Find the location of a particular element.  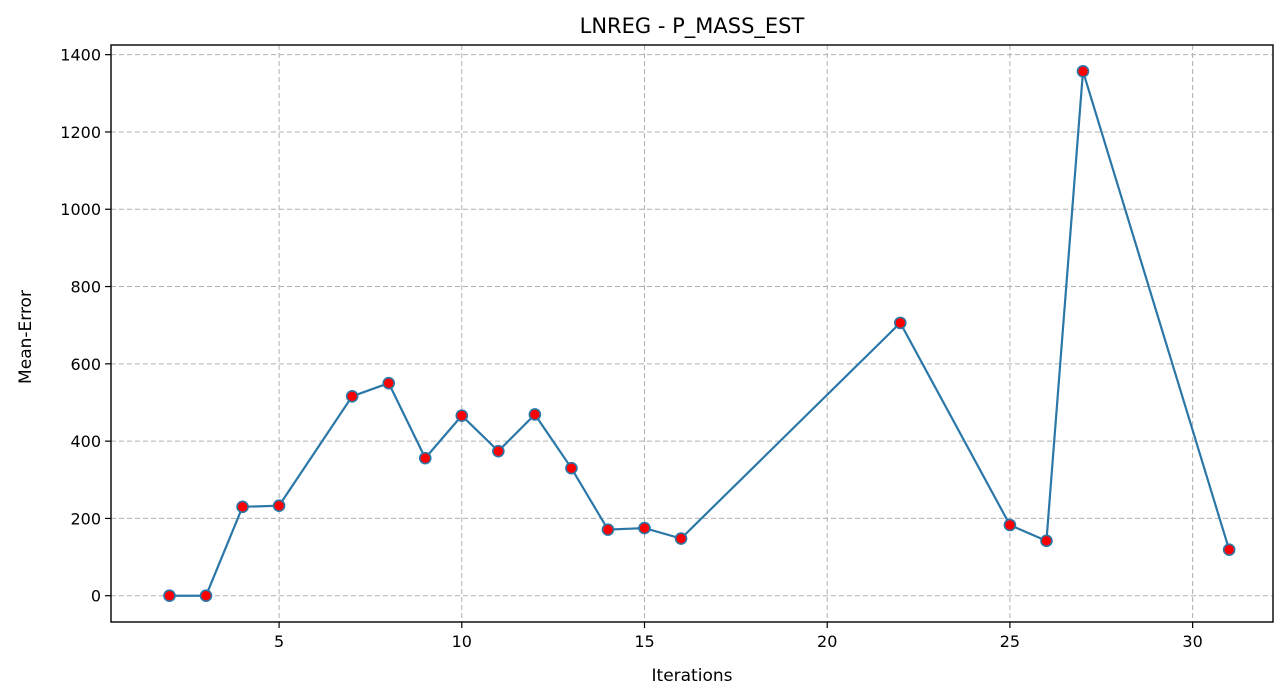

x-tick-label: 25 is located at coordinates (1010, 641).